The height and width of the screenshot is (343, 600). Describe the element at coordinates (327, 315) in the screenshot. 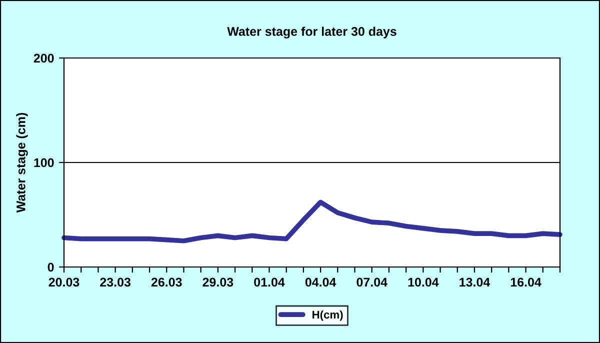

I see `legend-label: H(cm)` at that location.